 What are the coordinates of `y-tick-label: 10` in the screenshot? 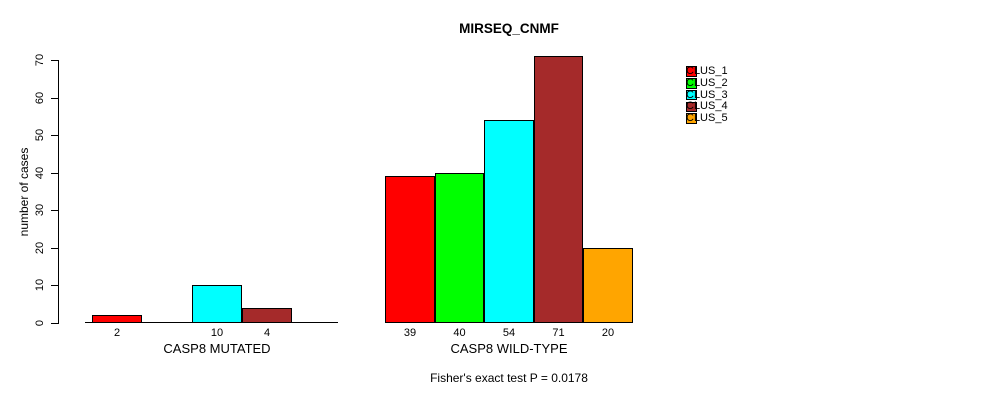 It's located at (40, 285).